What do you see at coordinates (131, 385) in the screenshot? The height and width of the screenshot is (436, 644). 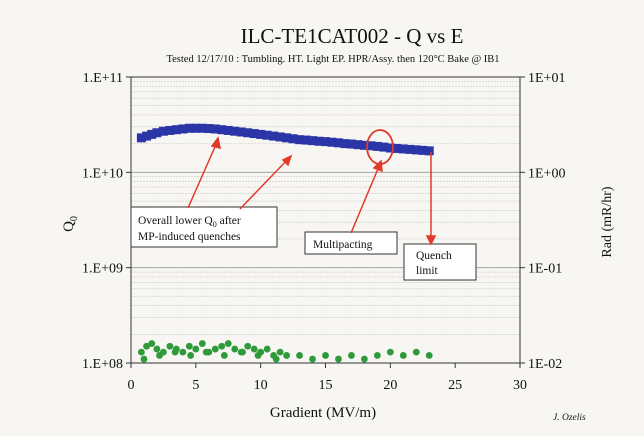 I see `x-tick-label: 0` at bounding box center [131, 385].